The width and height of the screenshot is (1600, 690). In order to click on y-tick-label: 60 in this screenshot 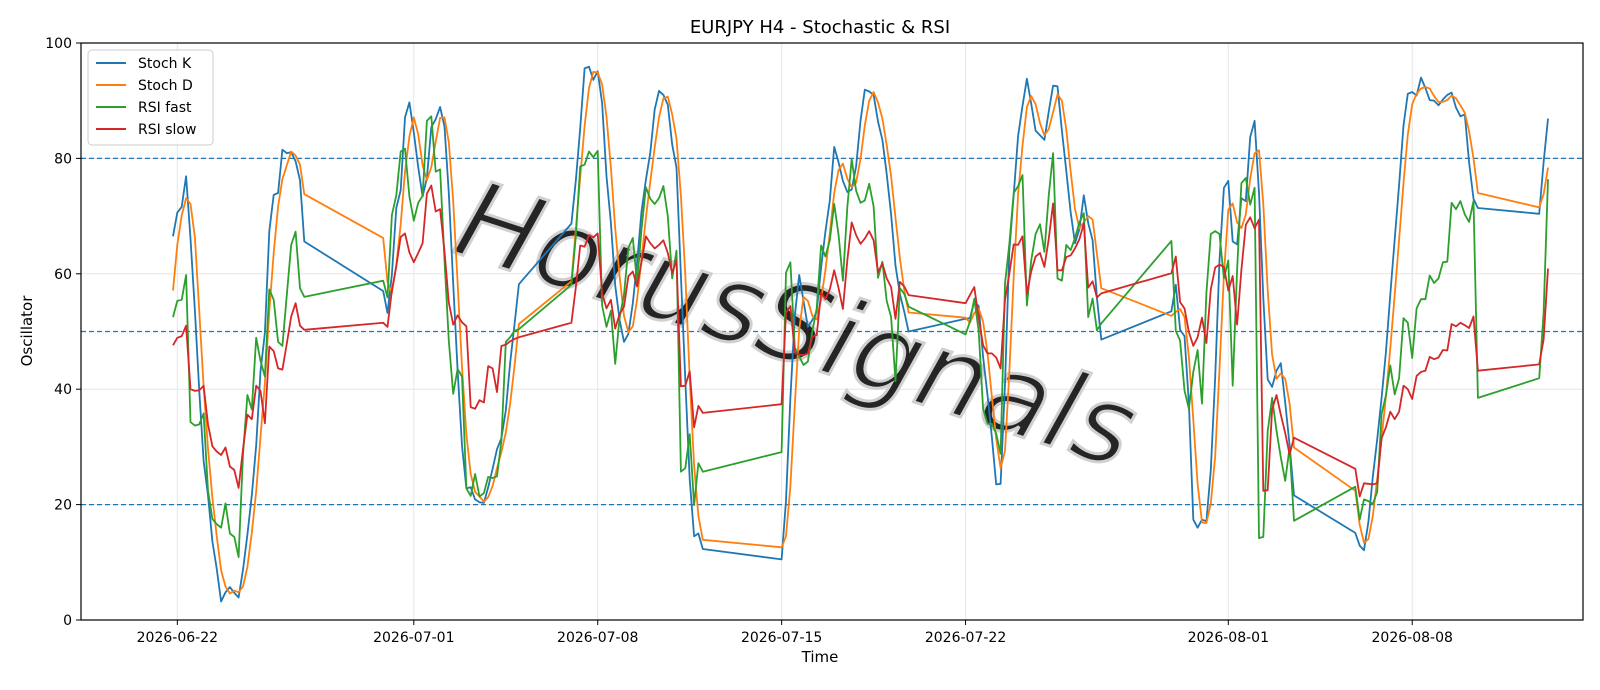, I will do `click(63, 275)`.